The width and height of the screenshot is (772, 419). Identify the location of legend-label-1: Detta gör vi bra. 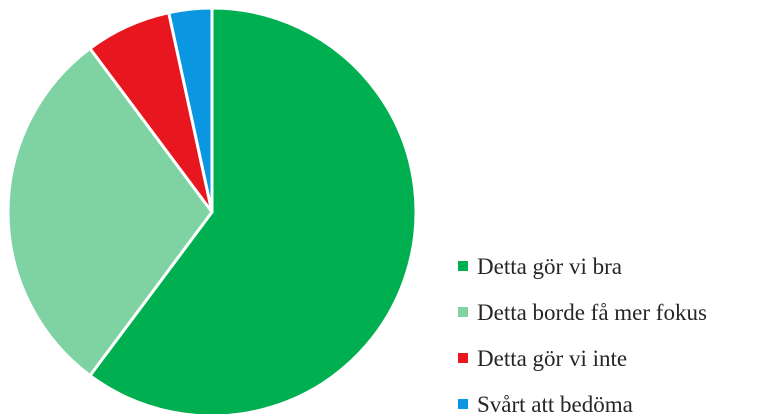
(549, 266).